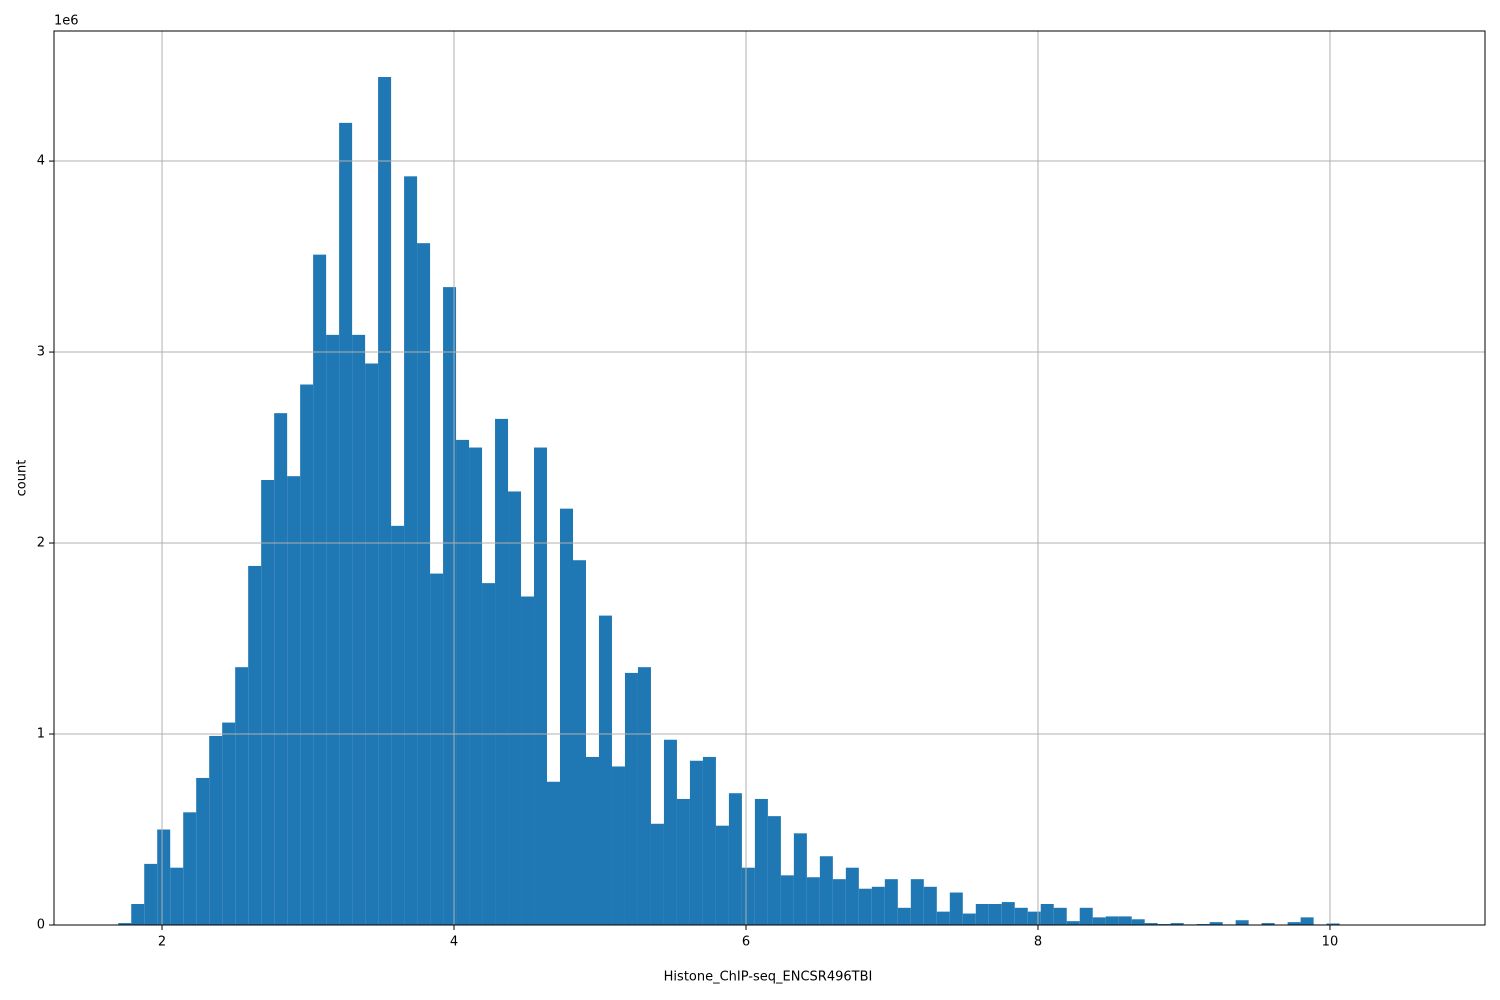 This screenshot has width=1500, height=1000. I want to click on y-tick-label: 1, so click(41, 734).